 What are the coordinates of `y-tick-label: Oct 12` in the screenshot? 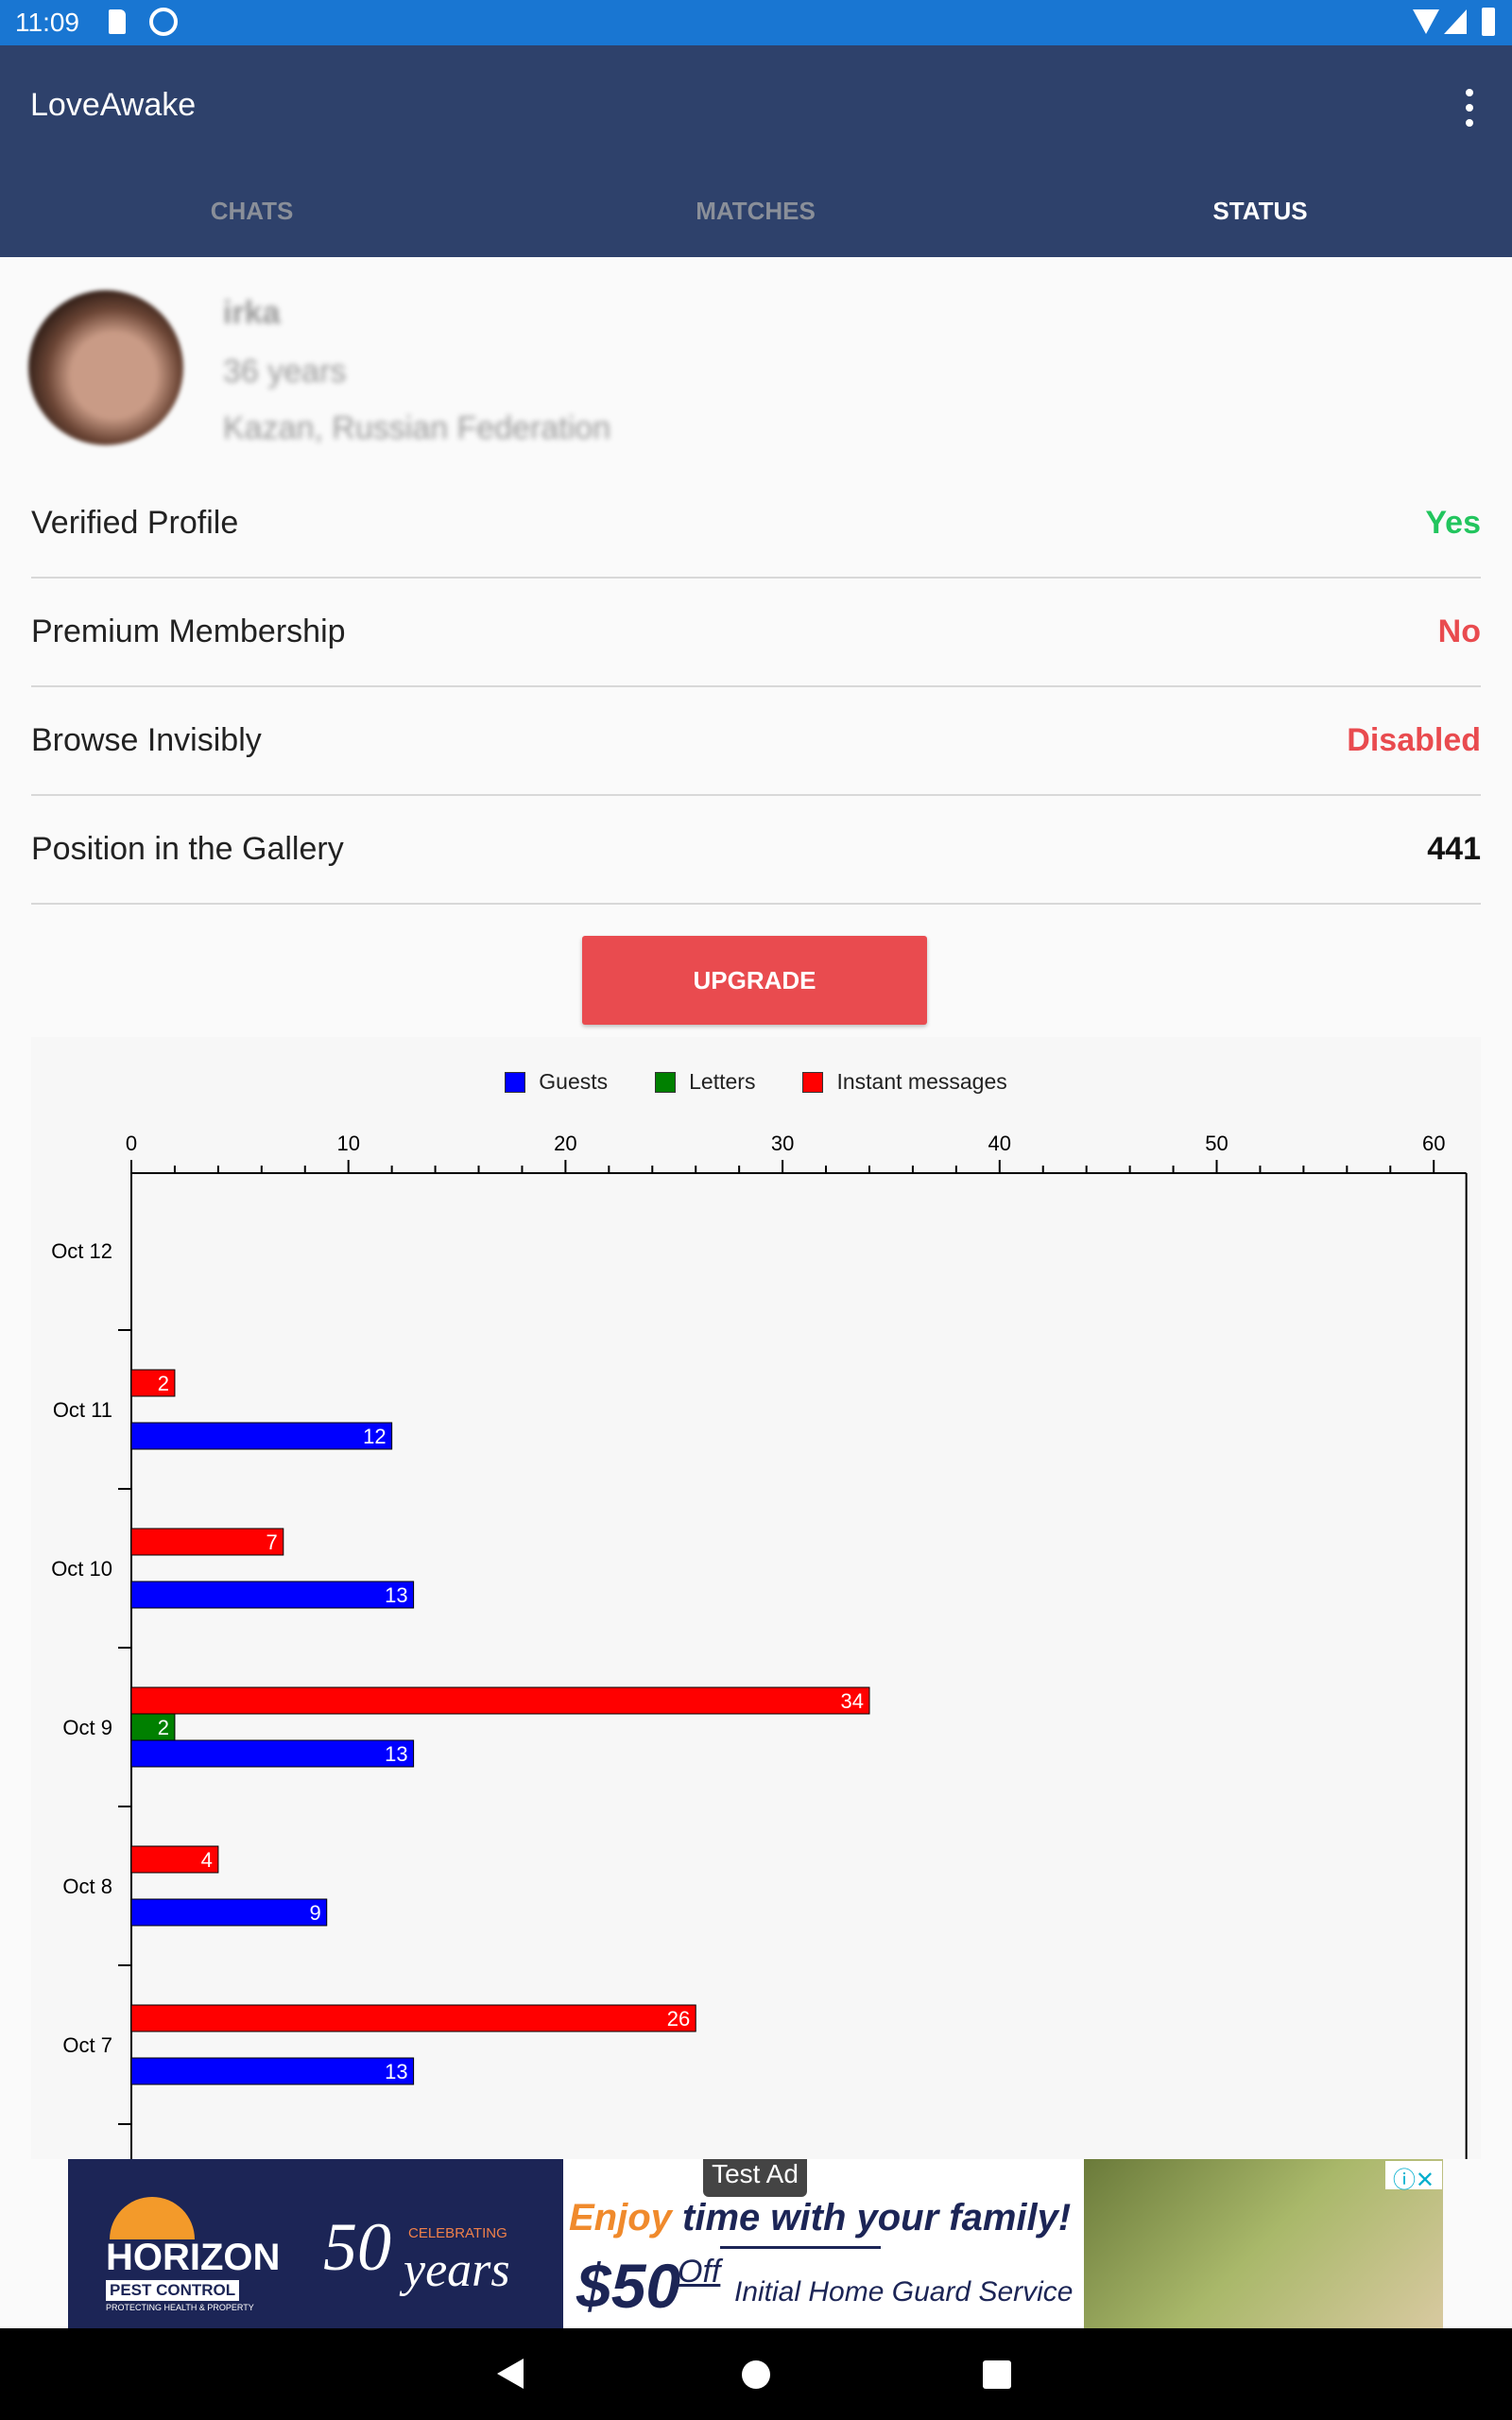 It's located at (81, 1251).